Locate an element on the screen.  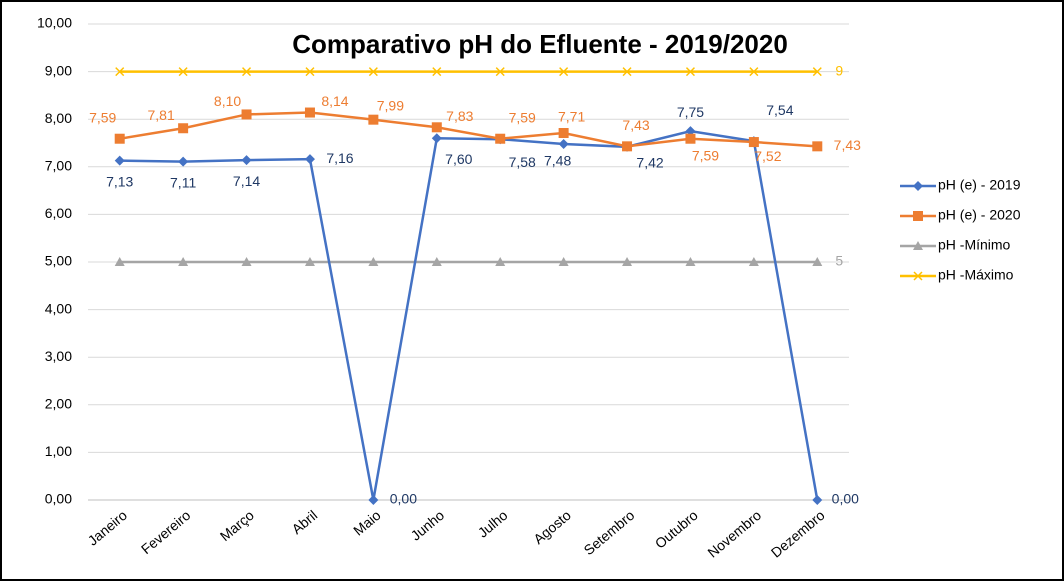
data-label: 7,14 is located at coordinates (246, 181).